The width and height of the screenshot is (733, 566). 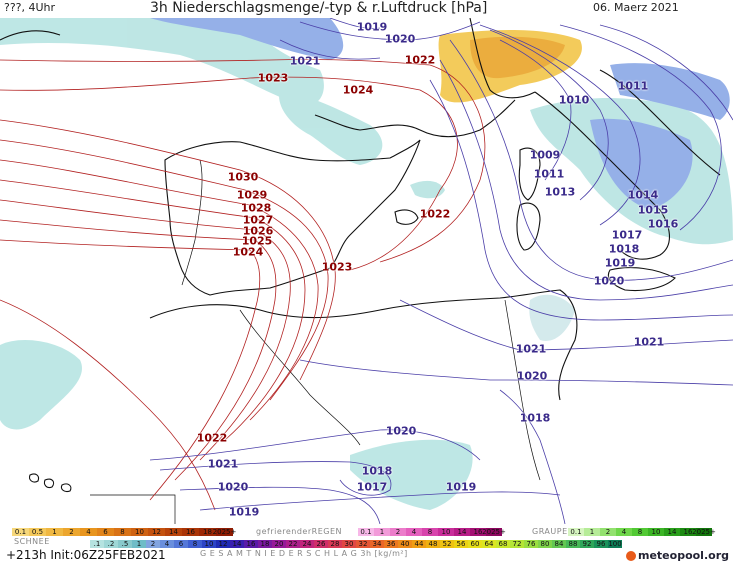 I want to click on legend-snow-cell-10: 16, so click(x=190, y=532).